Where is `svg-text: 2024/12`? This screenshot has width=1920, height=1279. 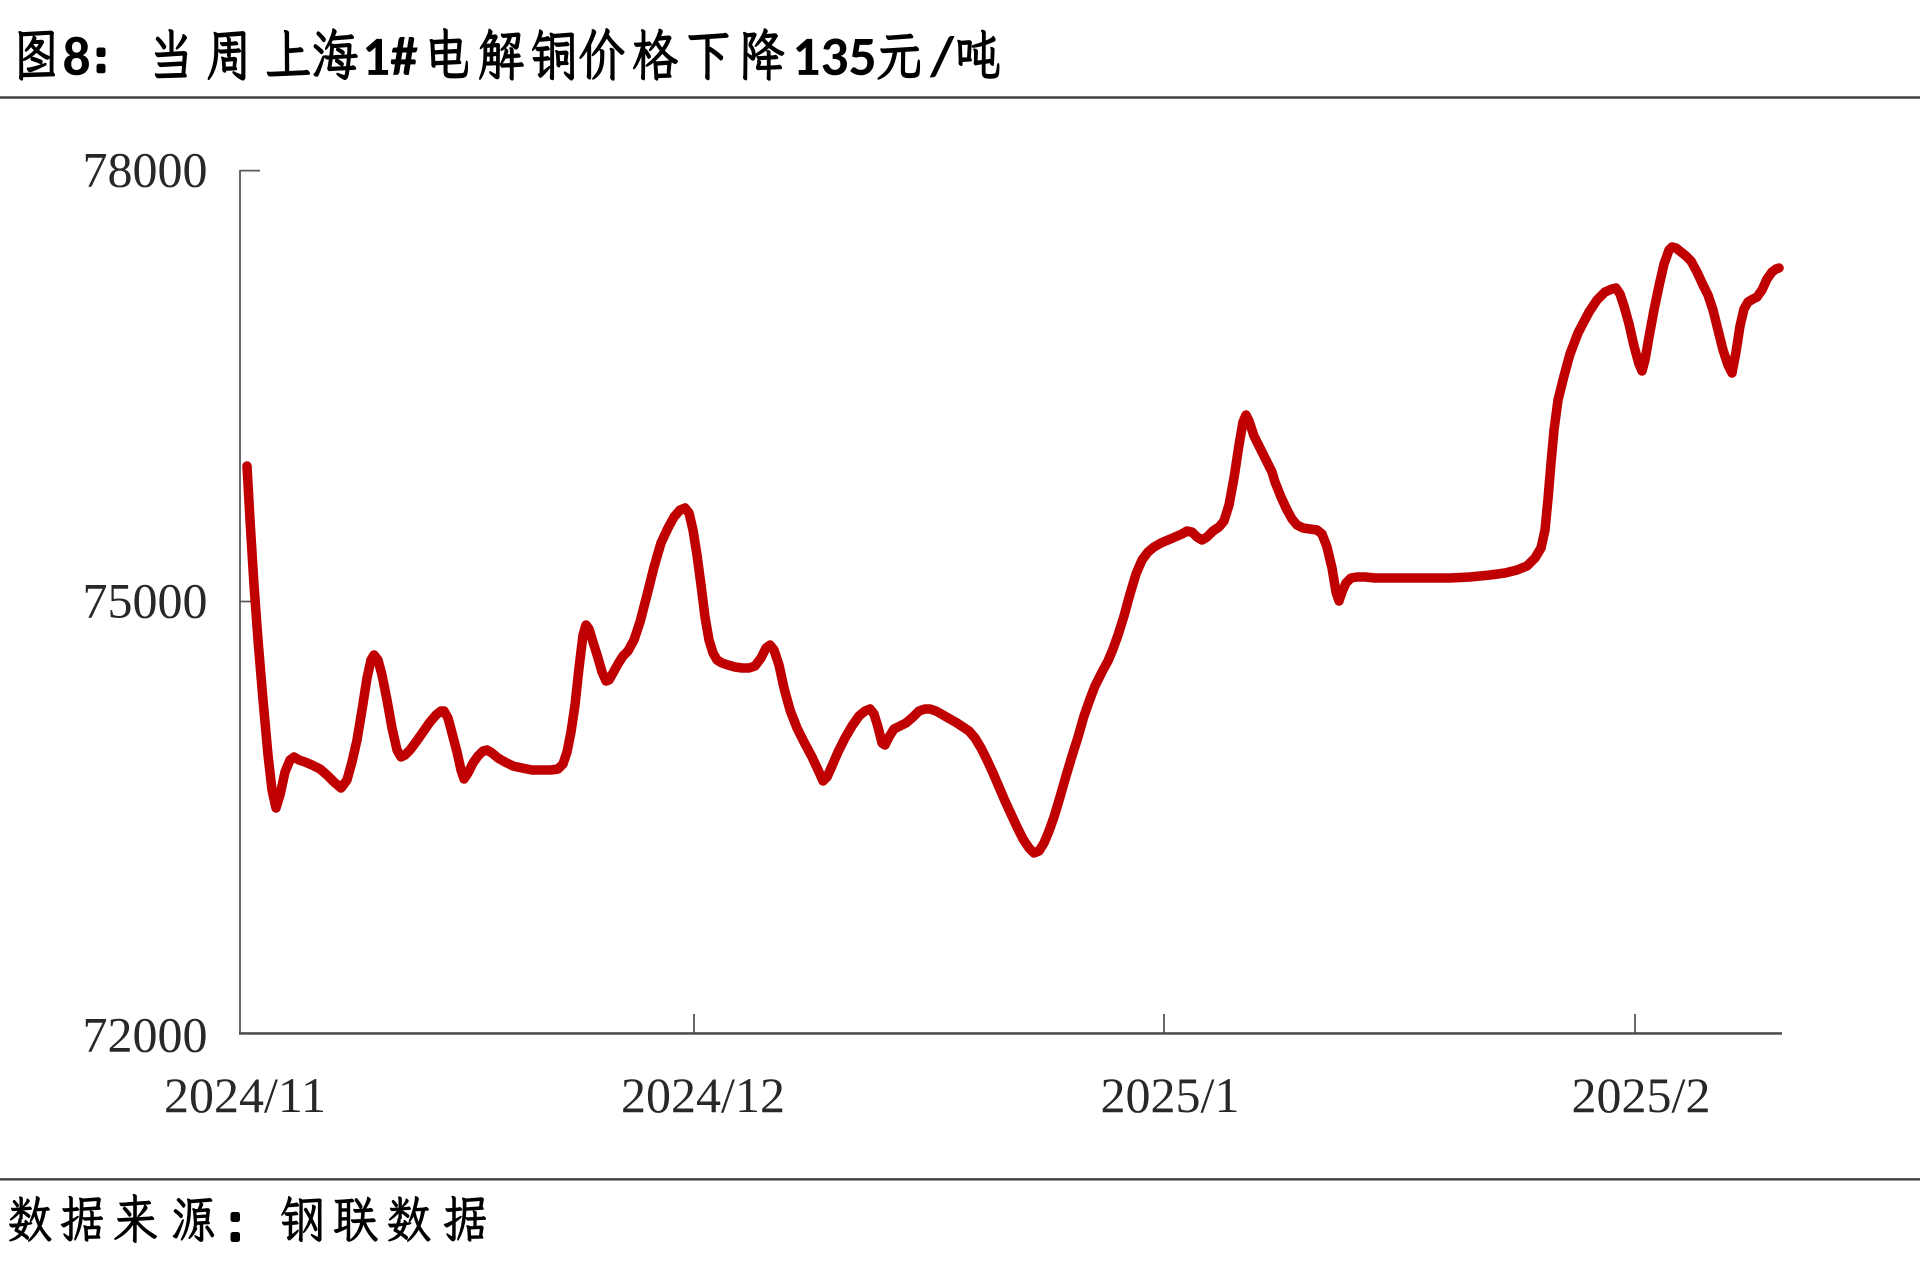
svg-text: 2024/12 is located at coordinates (703, 1095).